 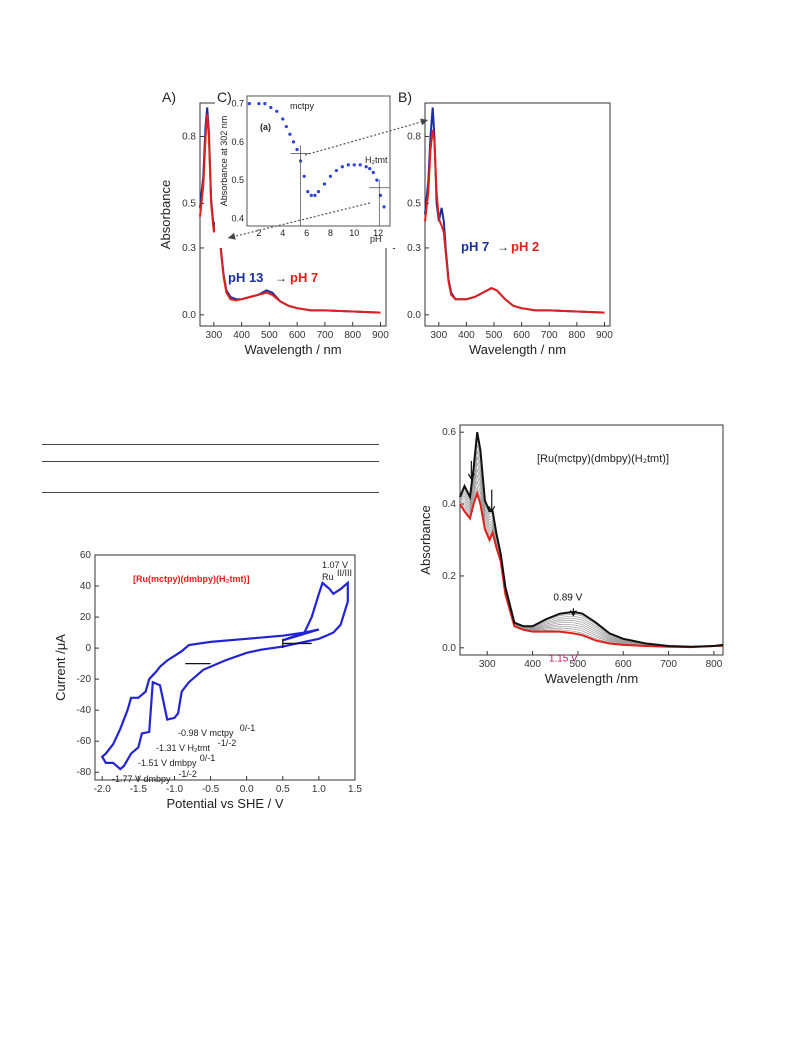 I want to click on inset-frame, so click(x=318, y=161).